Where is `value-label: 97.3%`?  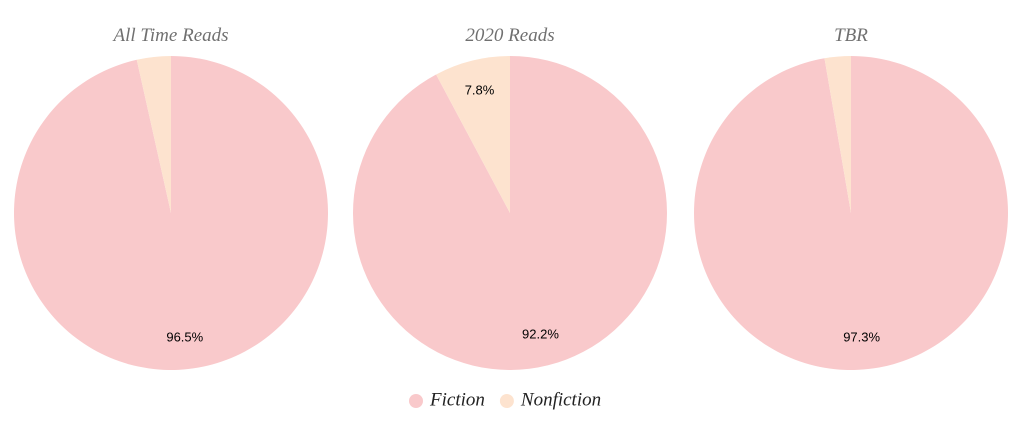
value-label: 97.3% is located at coordinates (861, 337).